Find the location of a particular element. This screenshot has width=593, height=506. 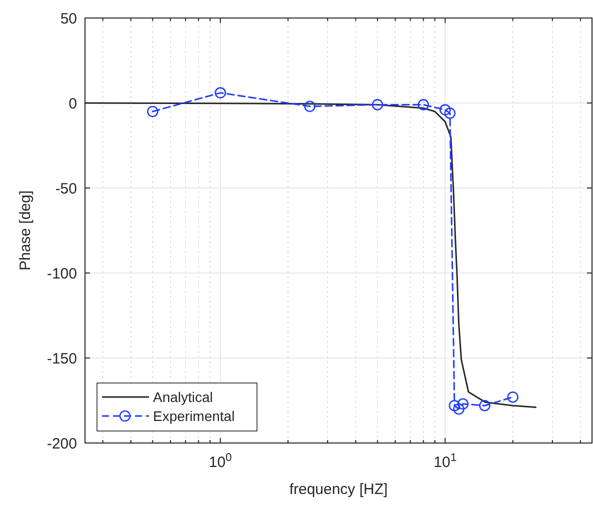

y-tick-label: -50 is located at coordinates (66, 189).